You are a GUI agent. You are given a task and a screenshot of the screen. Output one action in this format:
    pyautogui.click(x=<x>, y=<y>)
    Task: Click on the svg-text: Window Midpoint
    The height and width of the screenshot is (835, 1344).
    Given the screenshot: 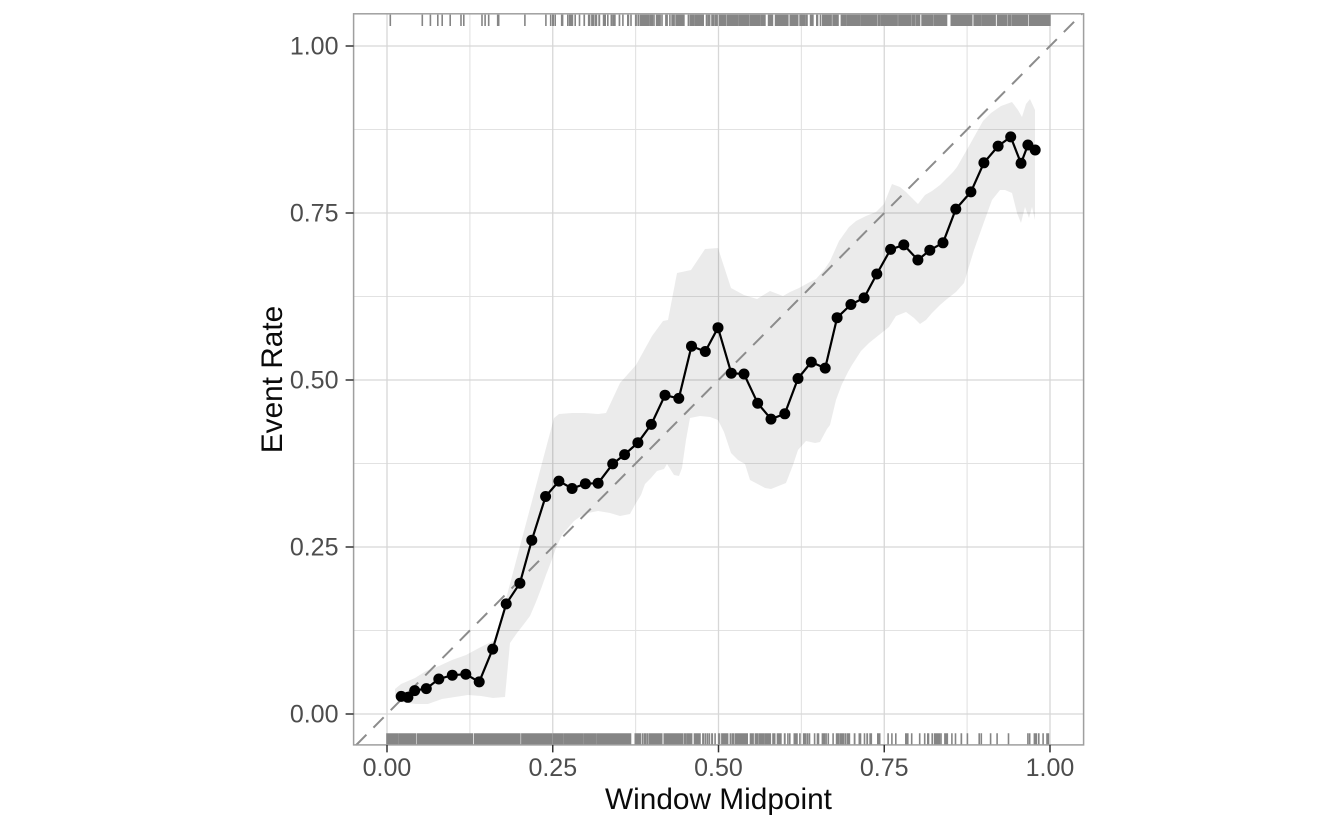 What is the action you would take?
    pyautogui.click(x=719, y=799)
    